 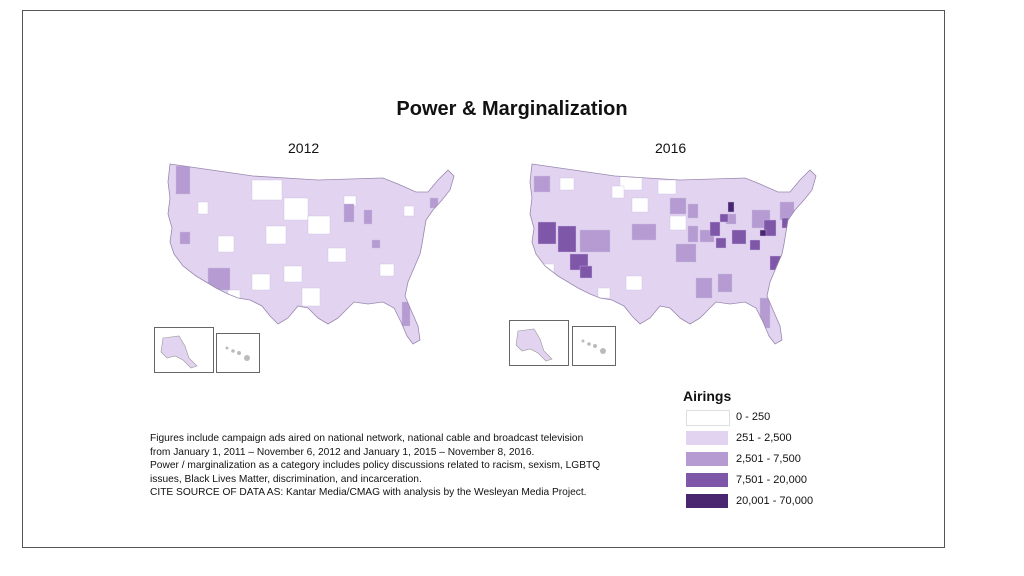 What do you see at coordinates (707, 396) in the screenshot?
I see `legend-title: Airings` at bounding box center [707, 396].